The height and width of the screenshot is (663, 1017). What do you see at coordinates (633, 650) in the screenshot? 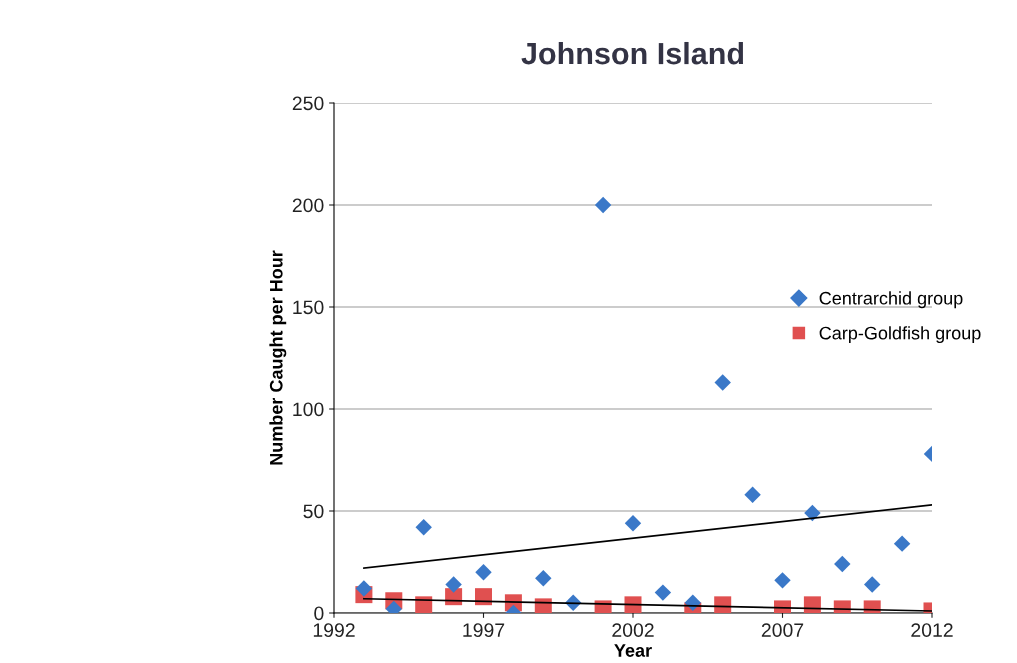
I see `x-axis-title: Year` at bounding box center [633, 650].